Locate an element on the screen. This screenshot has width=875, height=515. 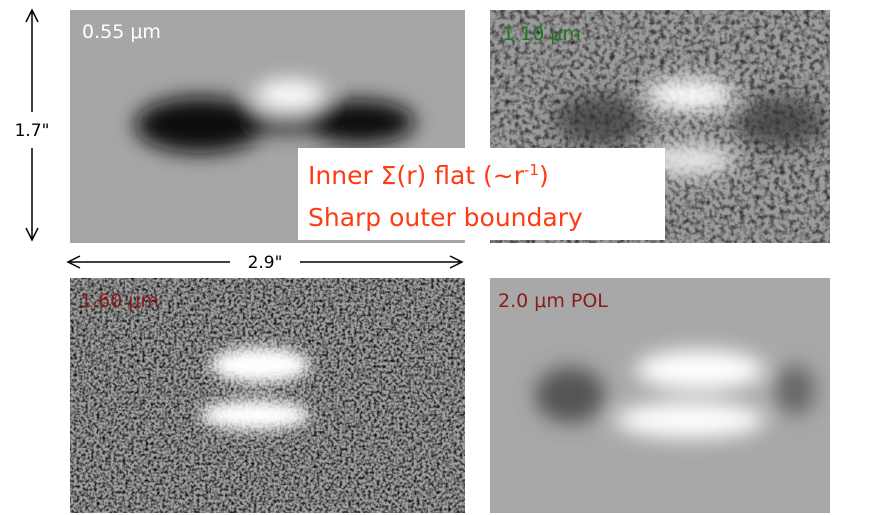
width-arrow is located at coordinates (265, 262).